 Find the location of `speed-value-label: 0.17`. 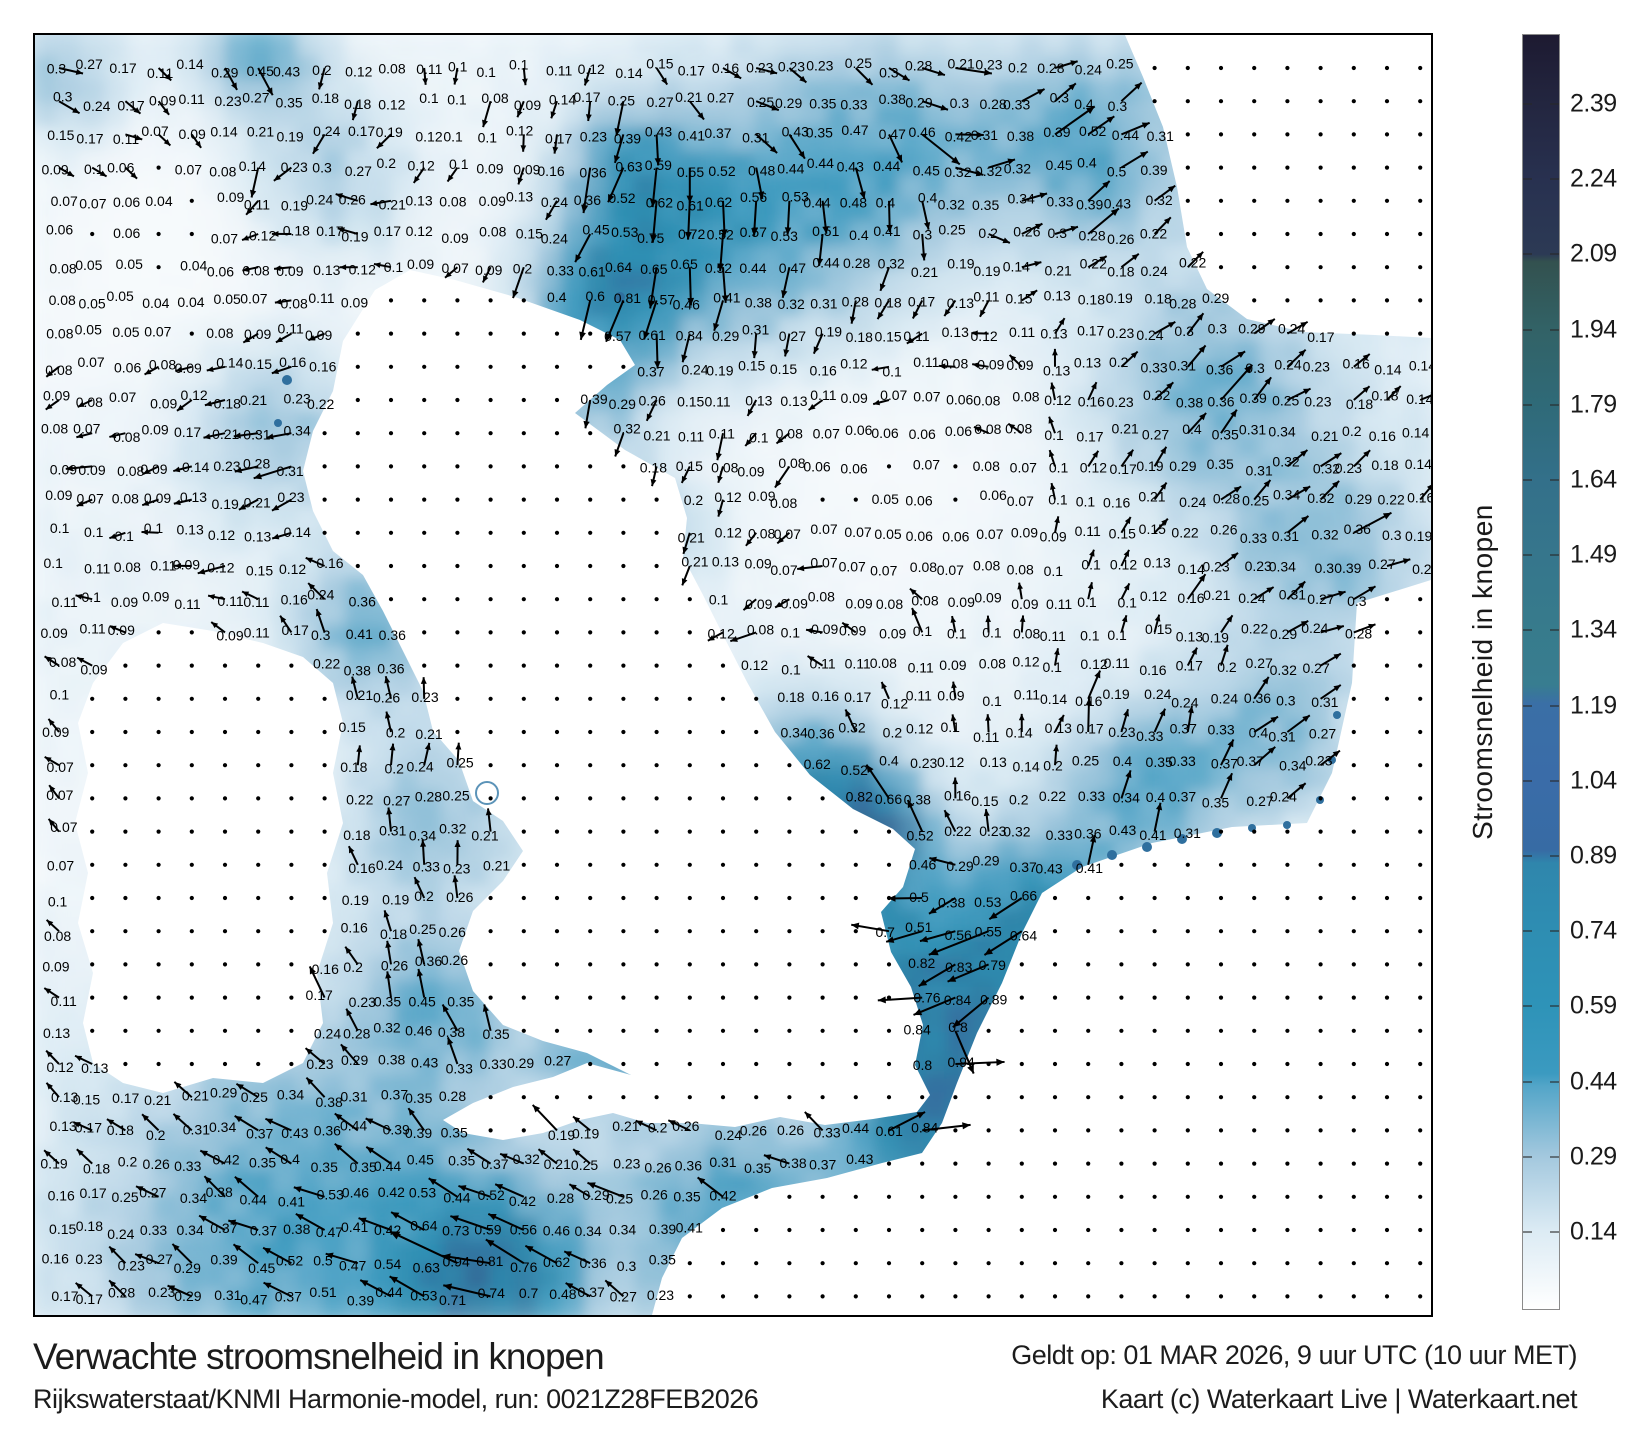

speed-value-label: 0.17 is located at coordinates (64, 1296).